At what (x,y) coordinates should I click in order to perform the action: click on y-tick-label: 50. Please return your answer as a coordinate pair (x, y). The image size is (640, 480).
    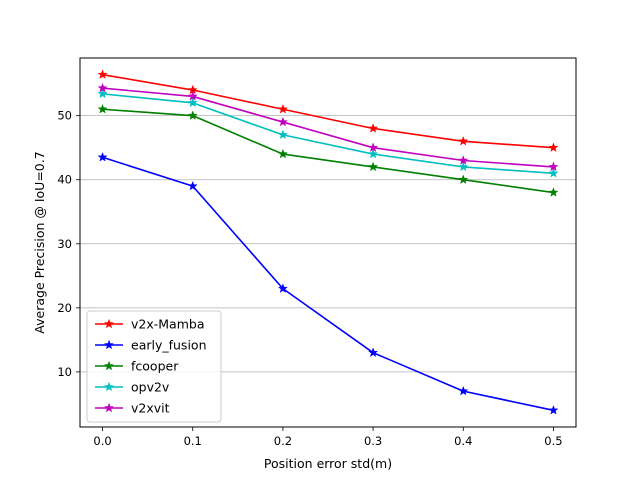
    Looking at the image, I should click on (64, 116).